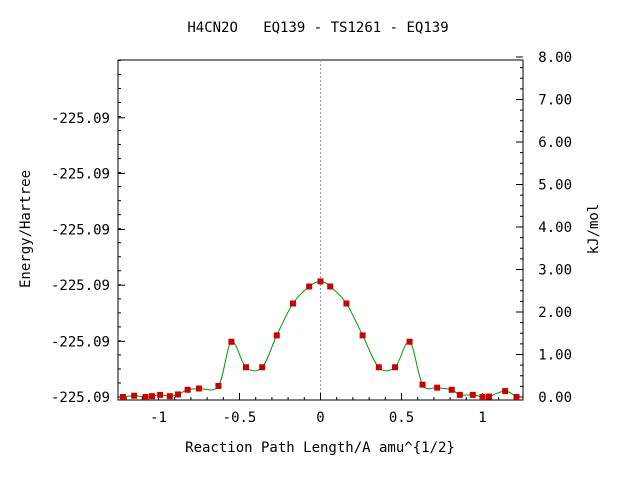 Image resolution: width=640 pixels, height=480 pixels. What do you see at coordinates (401, 418) in the screenshot?
I see `x-tick-label: 0.5` at bounding box center [401, 418].